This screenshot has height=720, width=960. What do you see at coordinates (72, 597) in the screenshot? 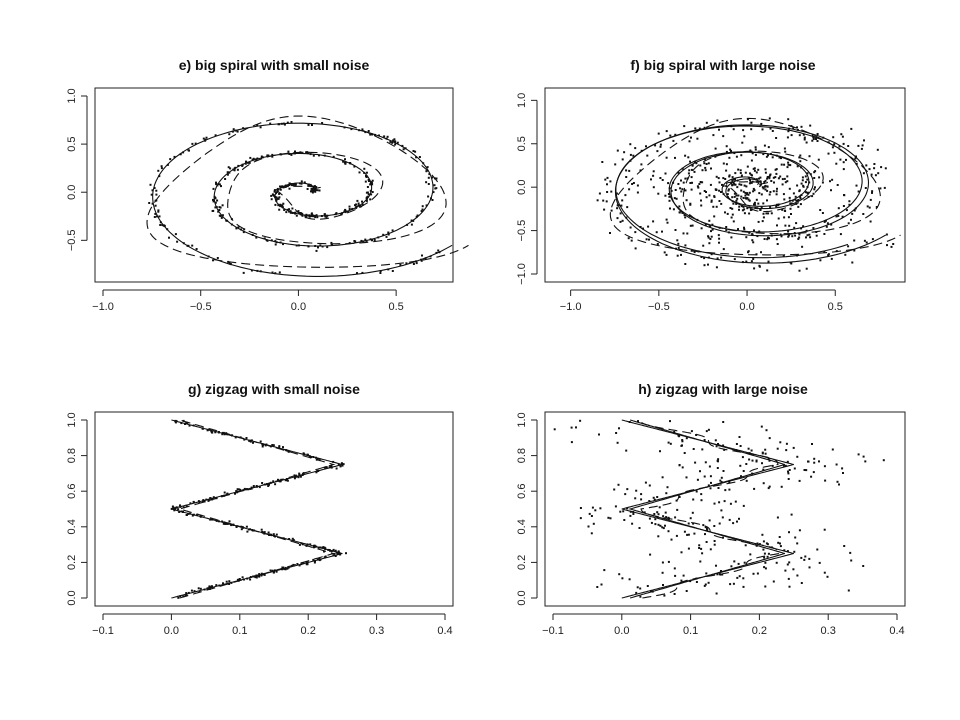
I see `y-tick-label: 0.0` at bounding box center [72, 597].